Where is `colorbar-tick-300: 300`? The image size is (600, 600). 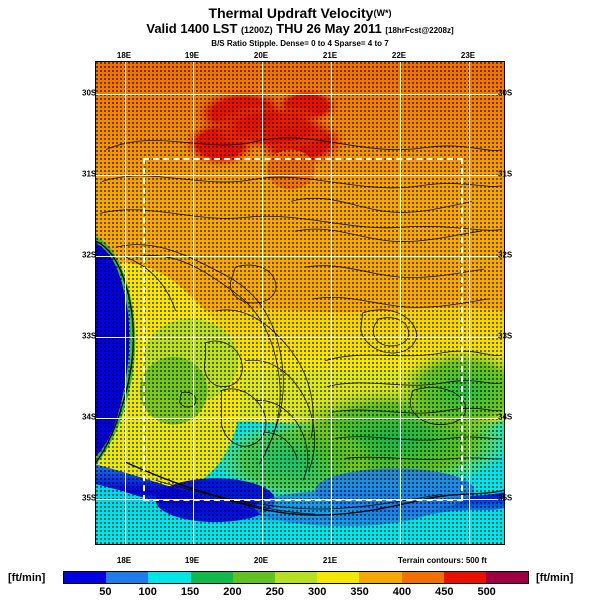 colorbar-tick-300: 300 is located at coordinates (317, 592).